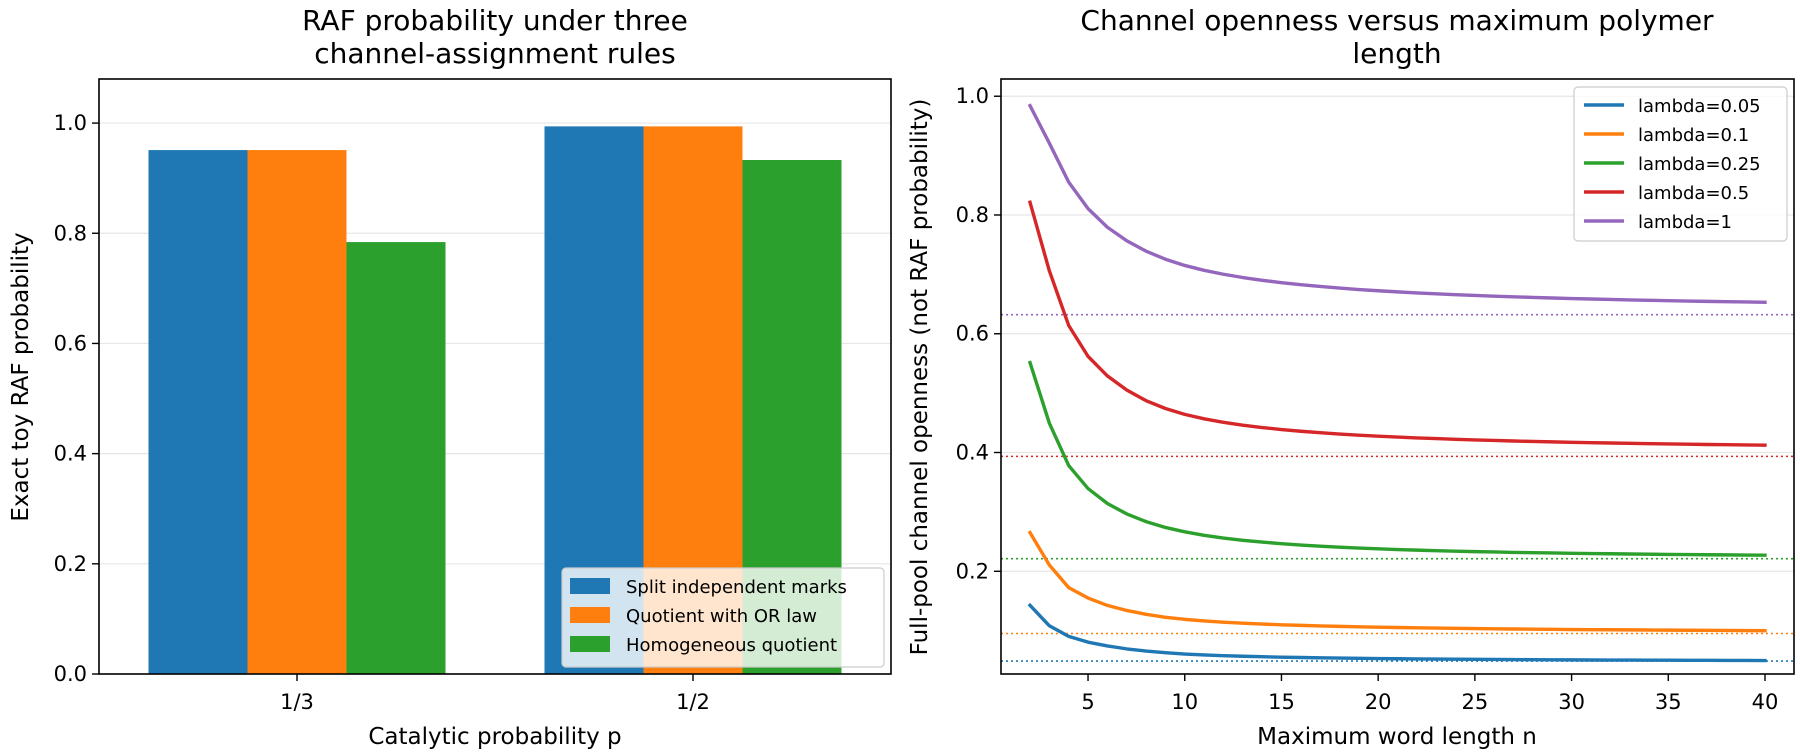 Image resolution: width=1800 pixels, height=756 pixels. What do you see at coordinates (972, 453) in the screenshot?
I see `right-y-tick-label: 0.4` at bounding box center [972, 453].